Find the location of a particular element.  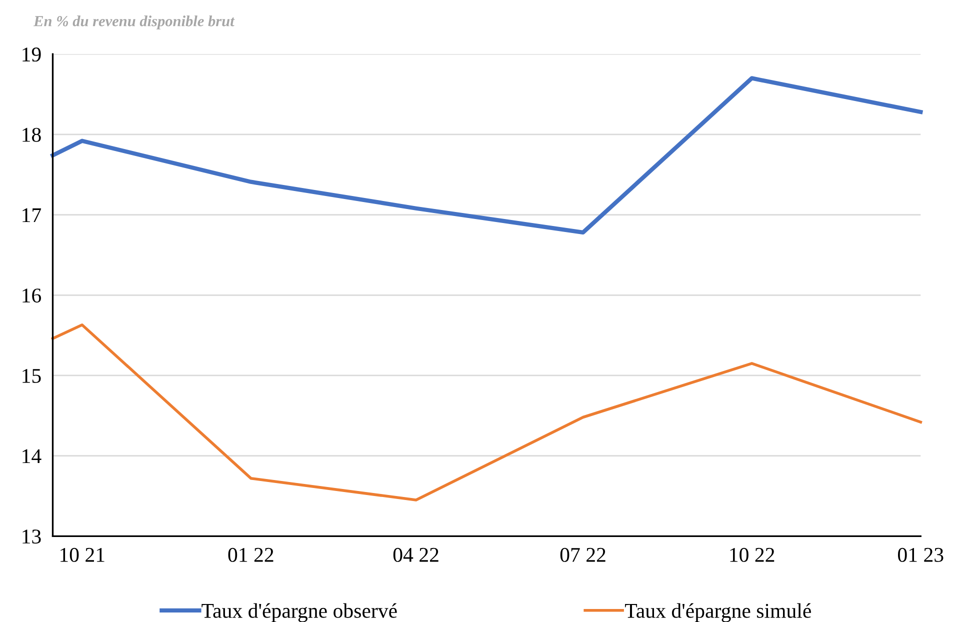

x-tick-label: 04 22 is located at coordinates (415, 555).